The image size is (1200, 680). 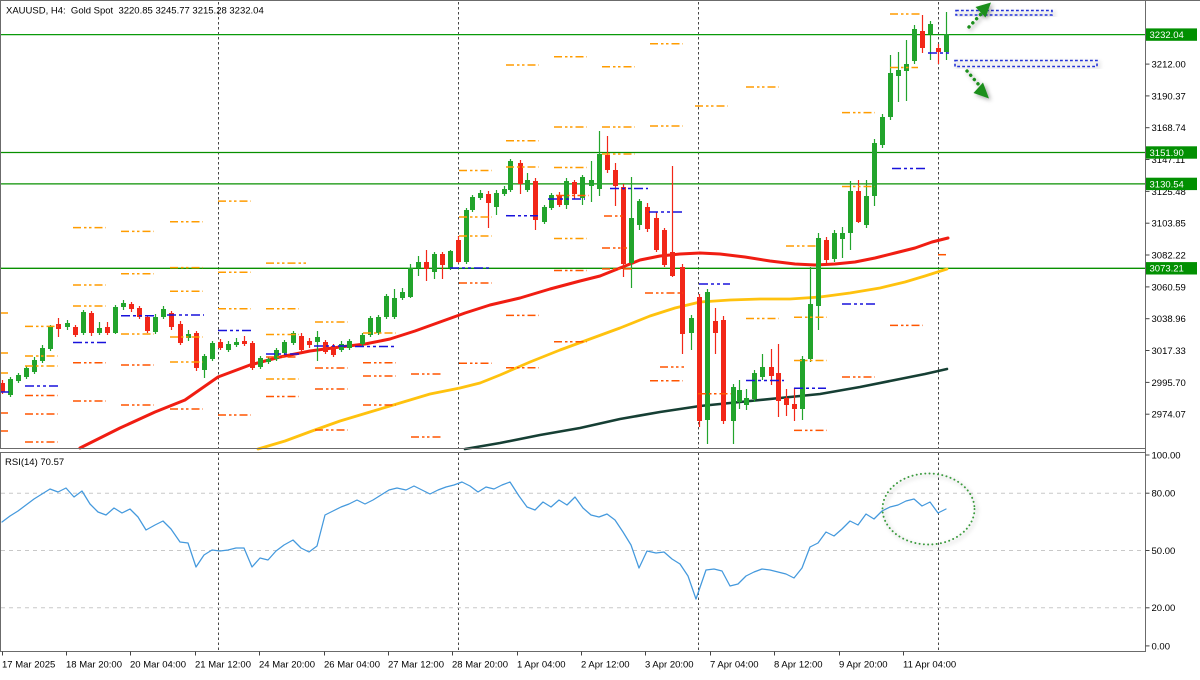 I want to click on svg-text: 11 Apr 04:00, so click(x=929, y=665).